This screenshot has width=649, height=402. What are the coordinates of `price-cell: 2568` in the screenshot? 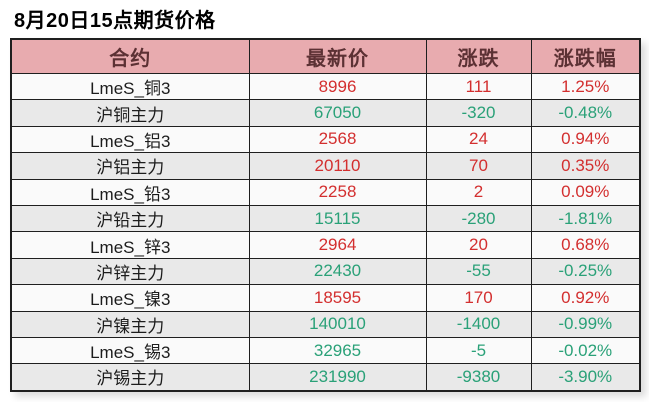 It's located at (337, 139).